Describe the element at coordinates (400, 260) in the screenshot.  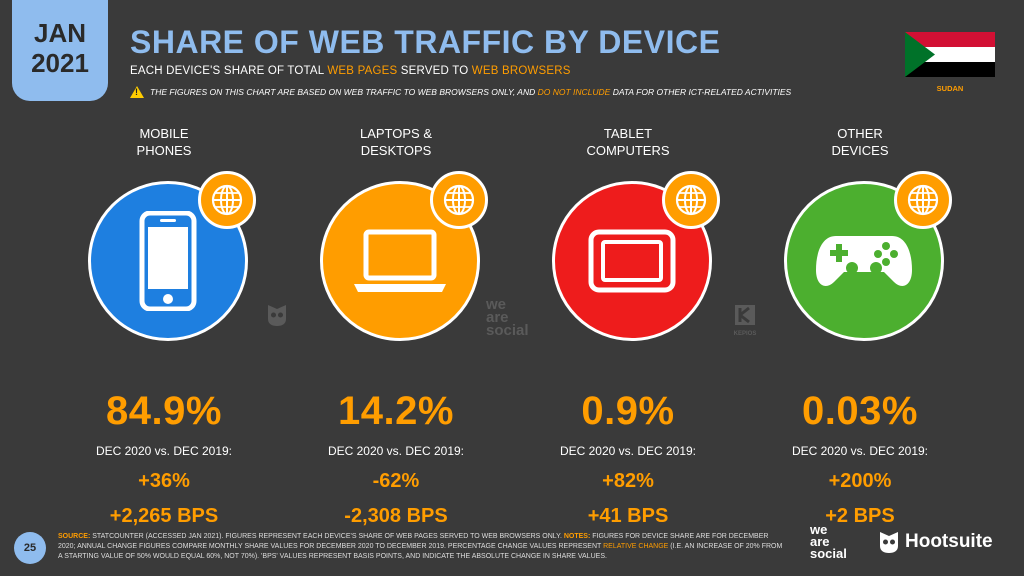
I see `laptop-icon` at that location.